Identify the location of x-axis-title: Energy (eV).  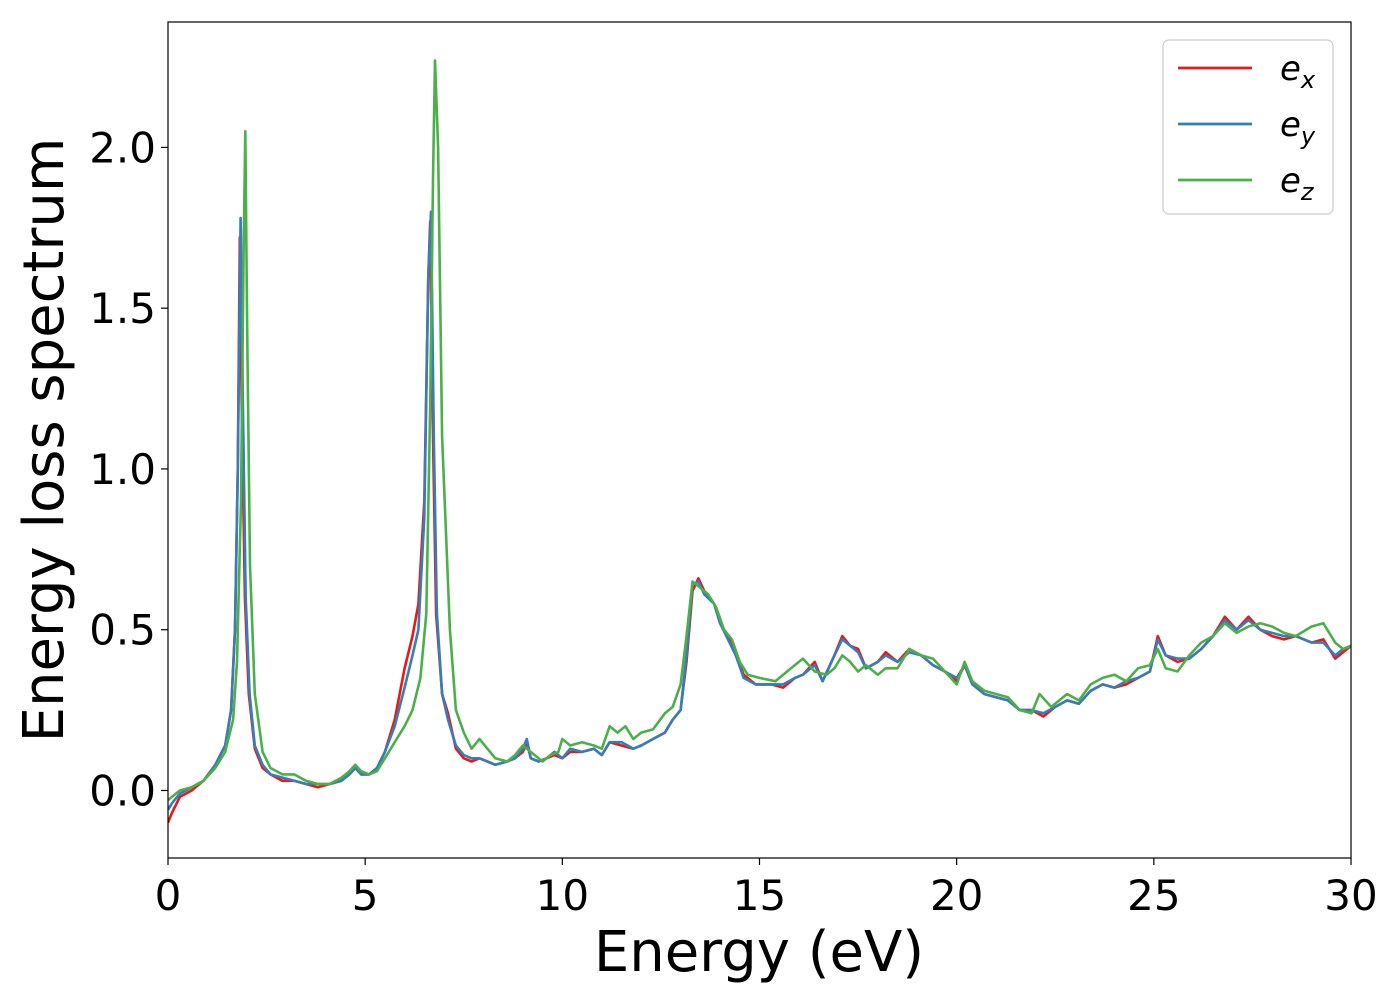
(759, 952).